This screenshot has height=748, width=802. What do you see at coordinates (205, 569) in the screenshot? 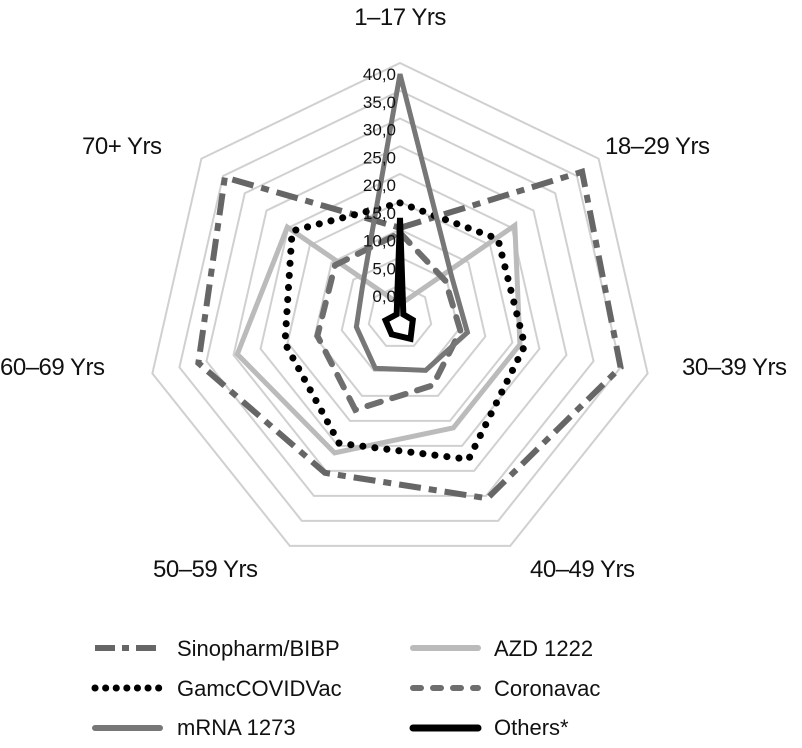
I see `axis-label-50-59: 50–59 Yrs` at bounding box center [205, 569].